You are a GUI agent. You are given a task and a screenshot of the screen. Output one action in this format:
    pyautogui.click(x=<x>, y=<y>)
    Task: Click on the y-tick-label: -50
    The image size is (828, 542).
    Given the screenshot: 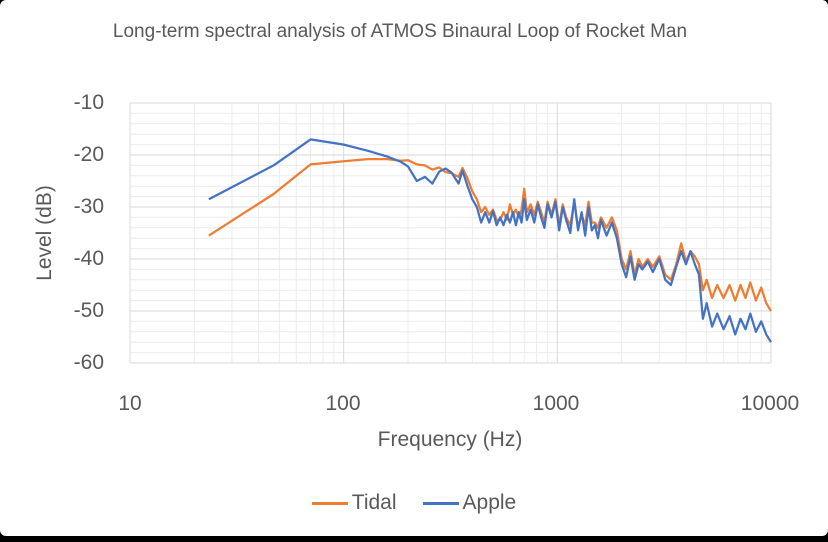 What is the action you would take?
    pyautogui.click(x=88, y=310)
    